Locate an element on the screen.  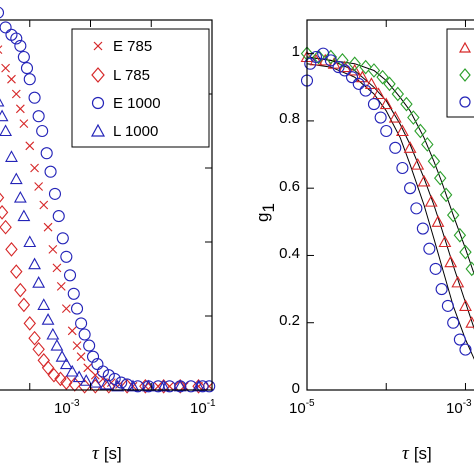
right-legend-circle-marker-icon is located at coordinates (465, 102).